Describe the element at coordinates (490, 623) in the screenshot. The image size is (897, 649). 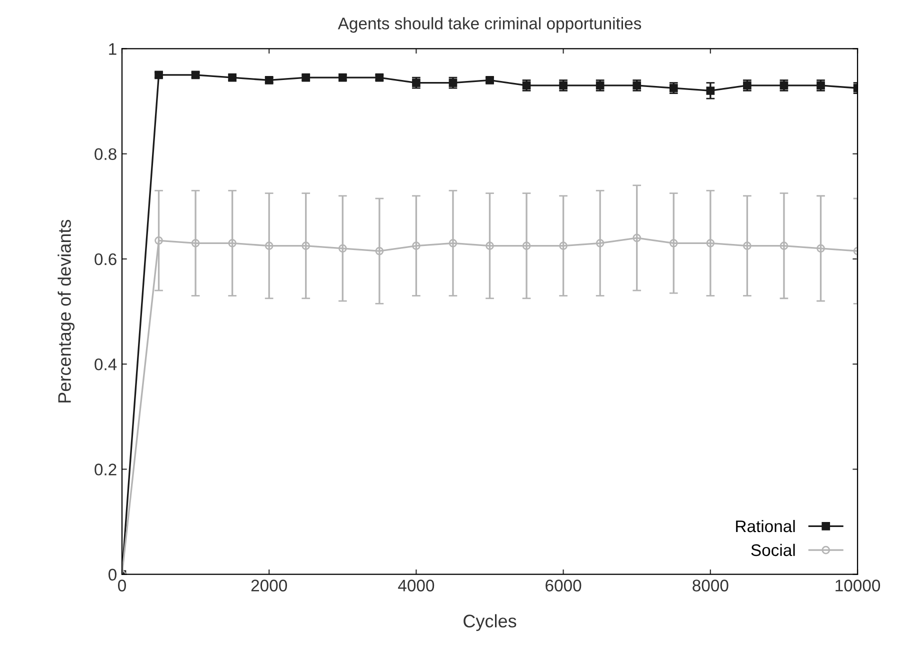
I see `x-axis-title: Cycles` at that location.